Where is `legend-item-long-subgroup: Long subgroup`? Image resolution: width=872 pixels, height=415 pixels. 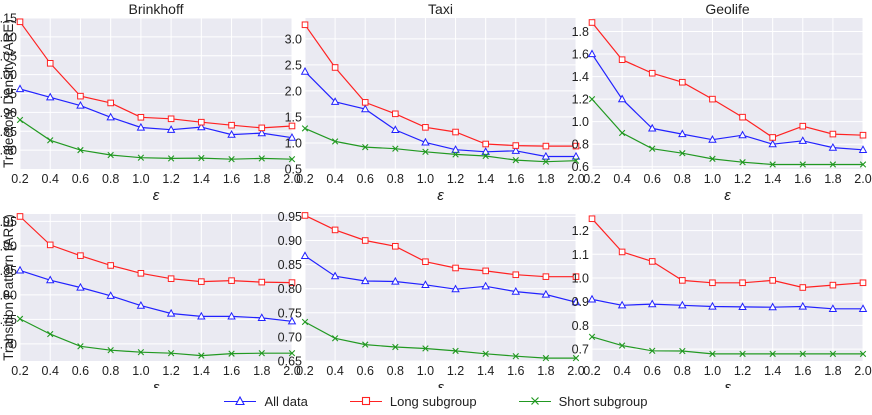 legend-item-long-subgroup: Long subgroup is located at coordinates (413, 401).